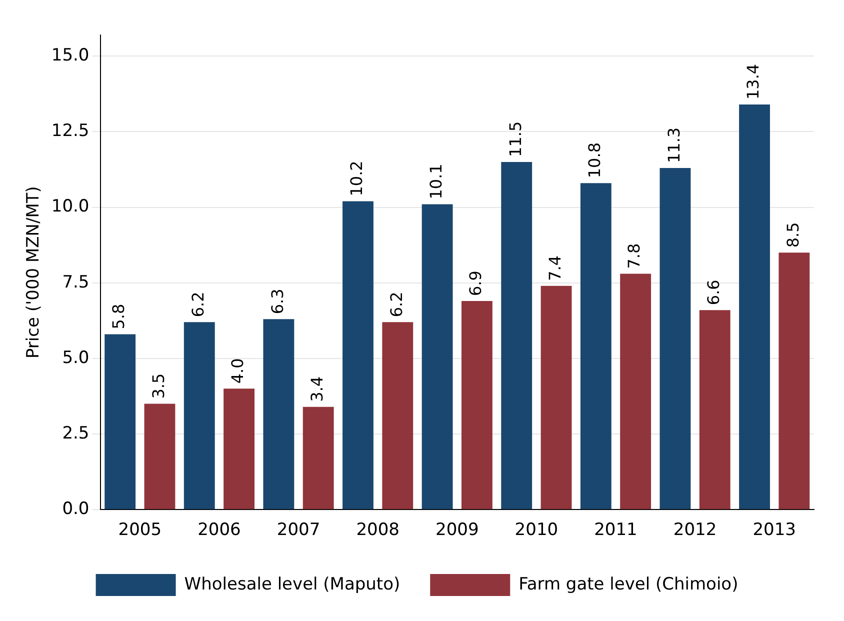 This screenshot has height=621, width=844. Describe the element at coordinates (317, 389) in the screenshot. I see `data-label: 3.4` at that location.